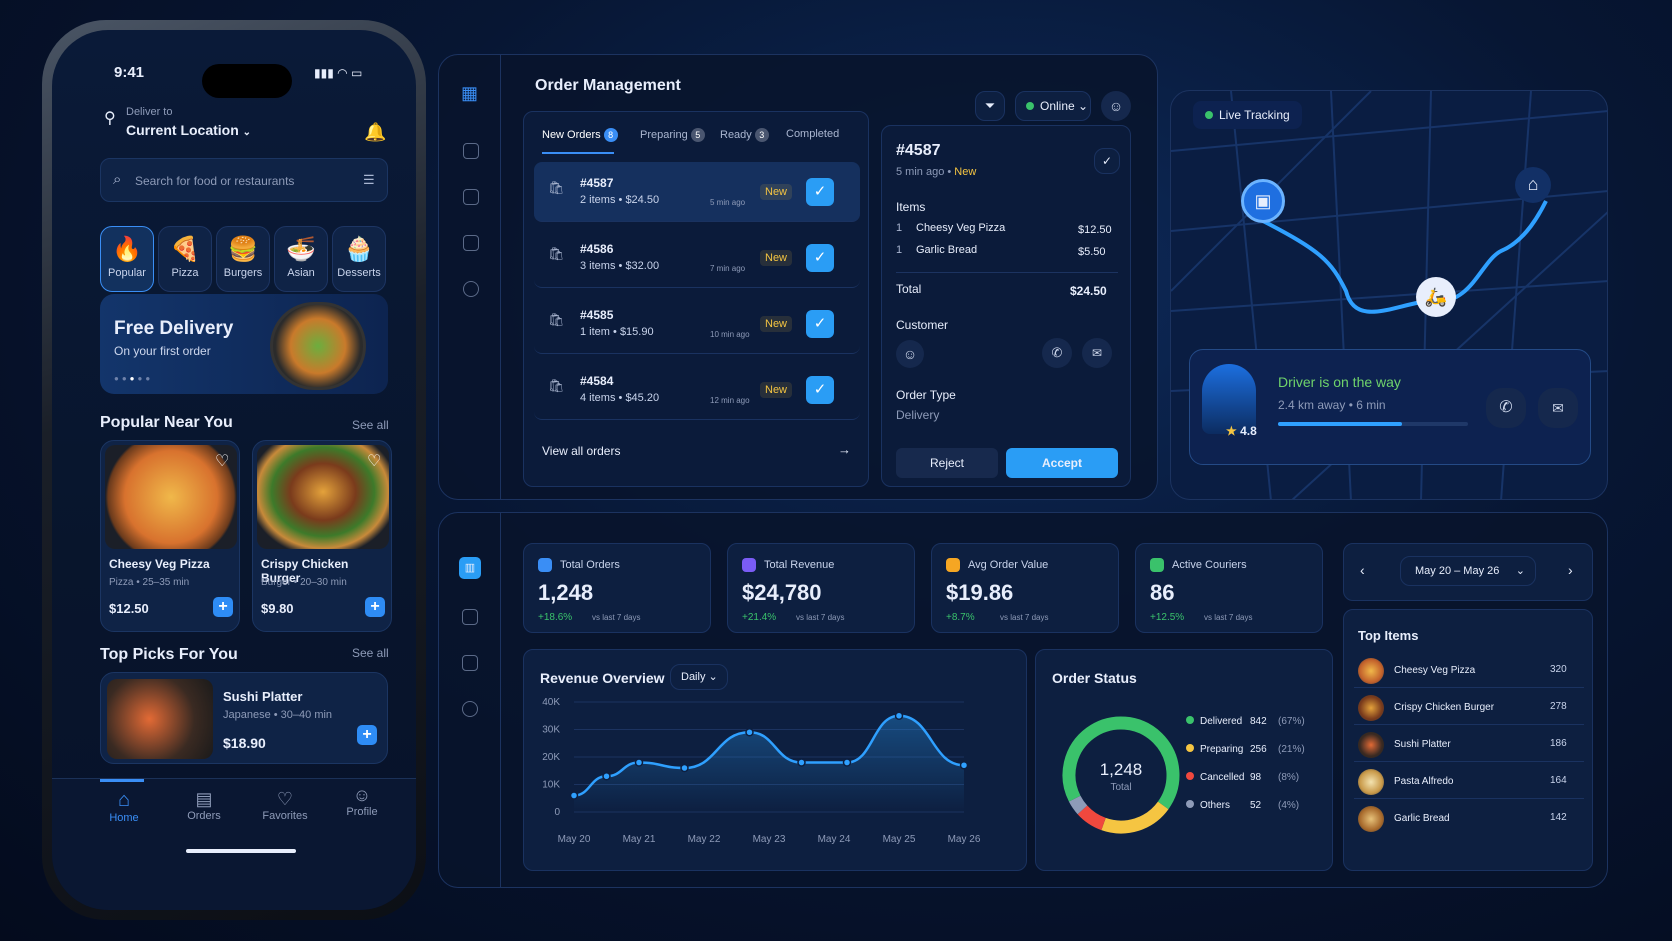 The width and height of the screenshot is (1672, 941). I want to click on search-bar: ⌕ Search for food or restaurants ☰, so click(244, 180).